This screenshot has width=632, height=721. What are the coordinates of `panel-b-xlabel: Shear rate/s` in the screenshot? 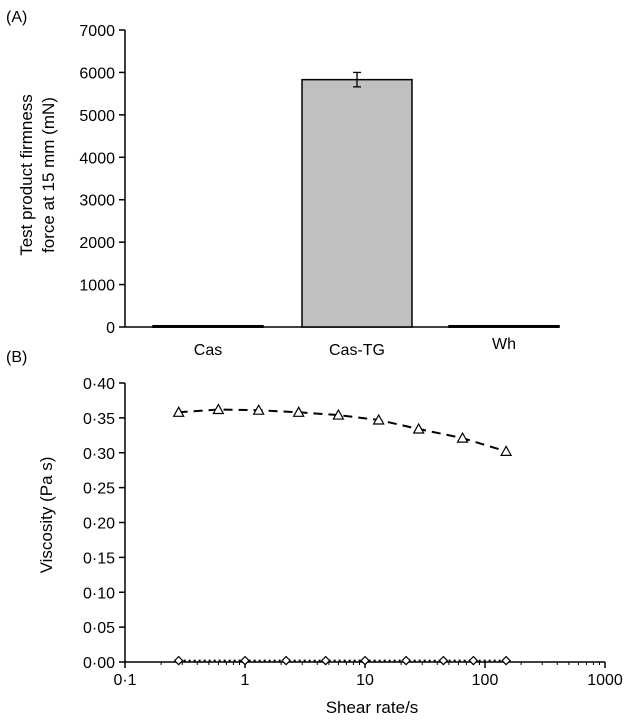 It's located at (372, 707).